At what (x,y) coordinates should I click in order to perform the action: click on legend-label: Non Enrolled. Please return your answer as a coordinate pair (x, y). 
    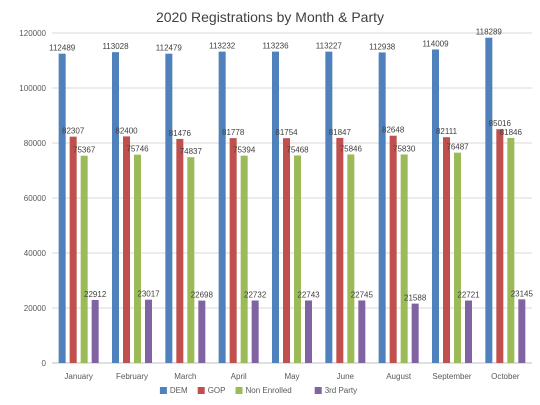
    Looking at the image, I should click on (269, 390).